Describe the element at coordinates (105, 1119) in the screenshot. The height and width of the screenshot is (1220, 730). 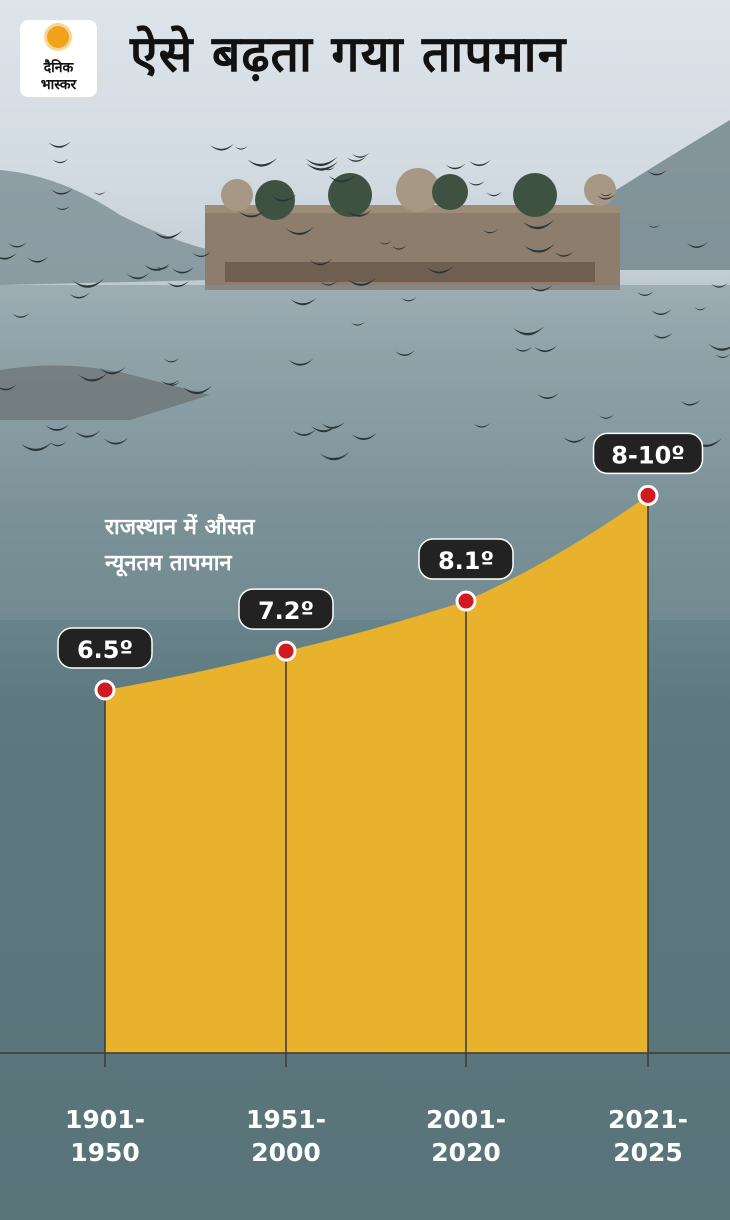
I see `x-tick-label-line: 1901-` at that location.